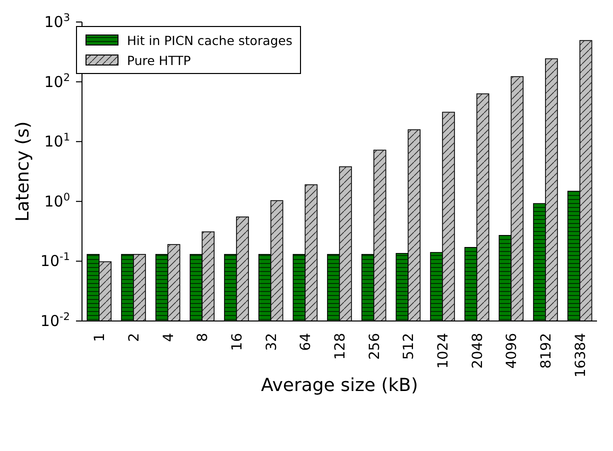  I want to click on legend-label: Hit in PICN cache storages, so click(209, 40).